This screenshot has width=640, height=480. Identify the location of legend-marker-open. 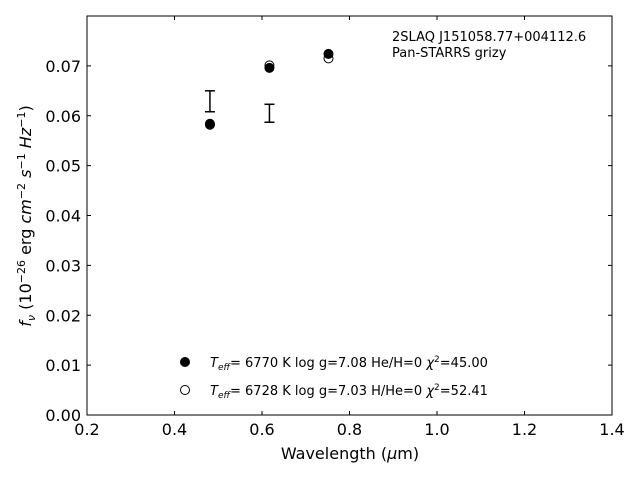
(185, 390).